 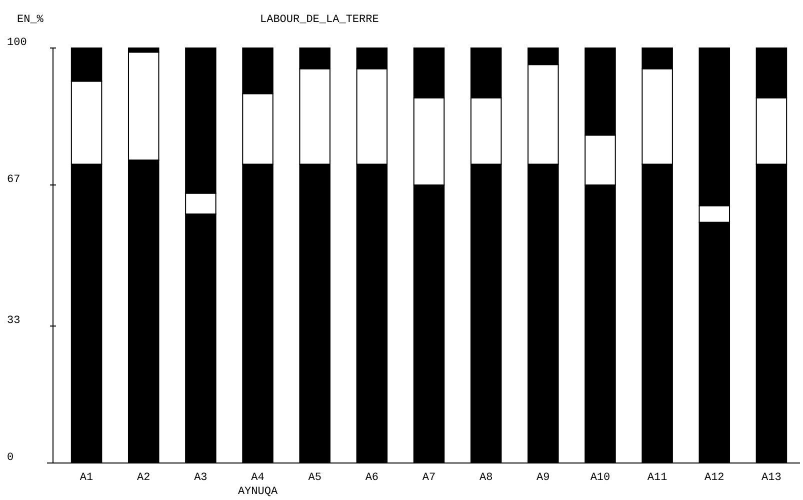 What do you see at coordinates (772, 478) in the screenshot?
I see `x-tick-label: A13` at bounding box center [772, 478].